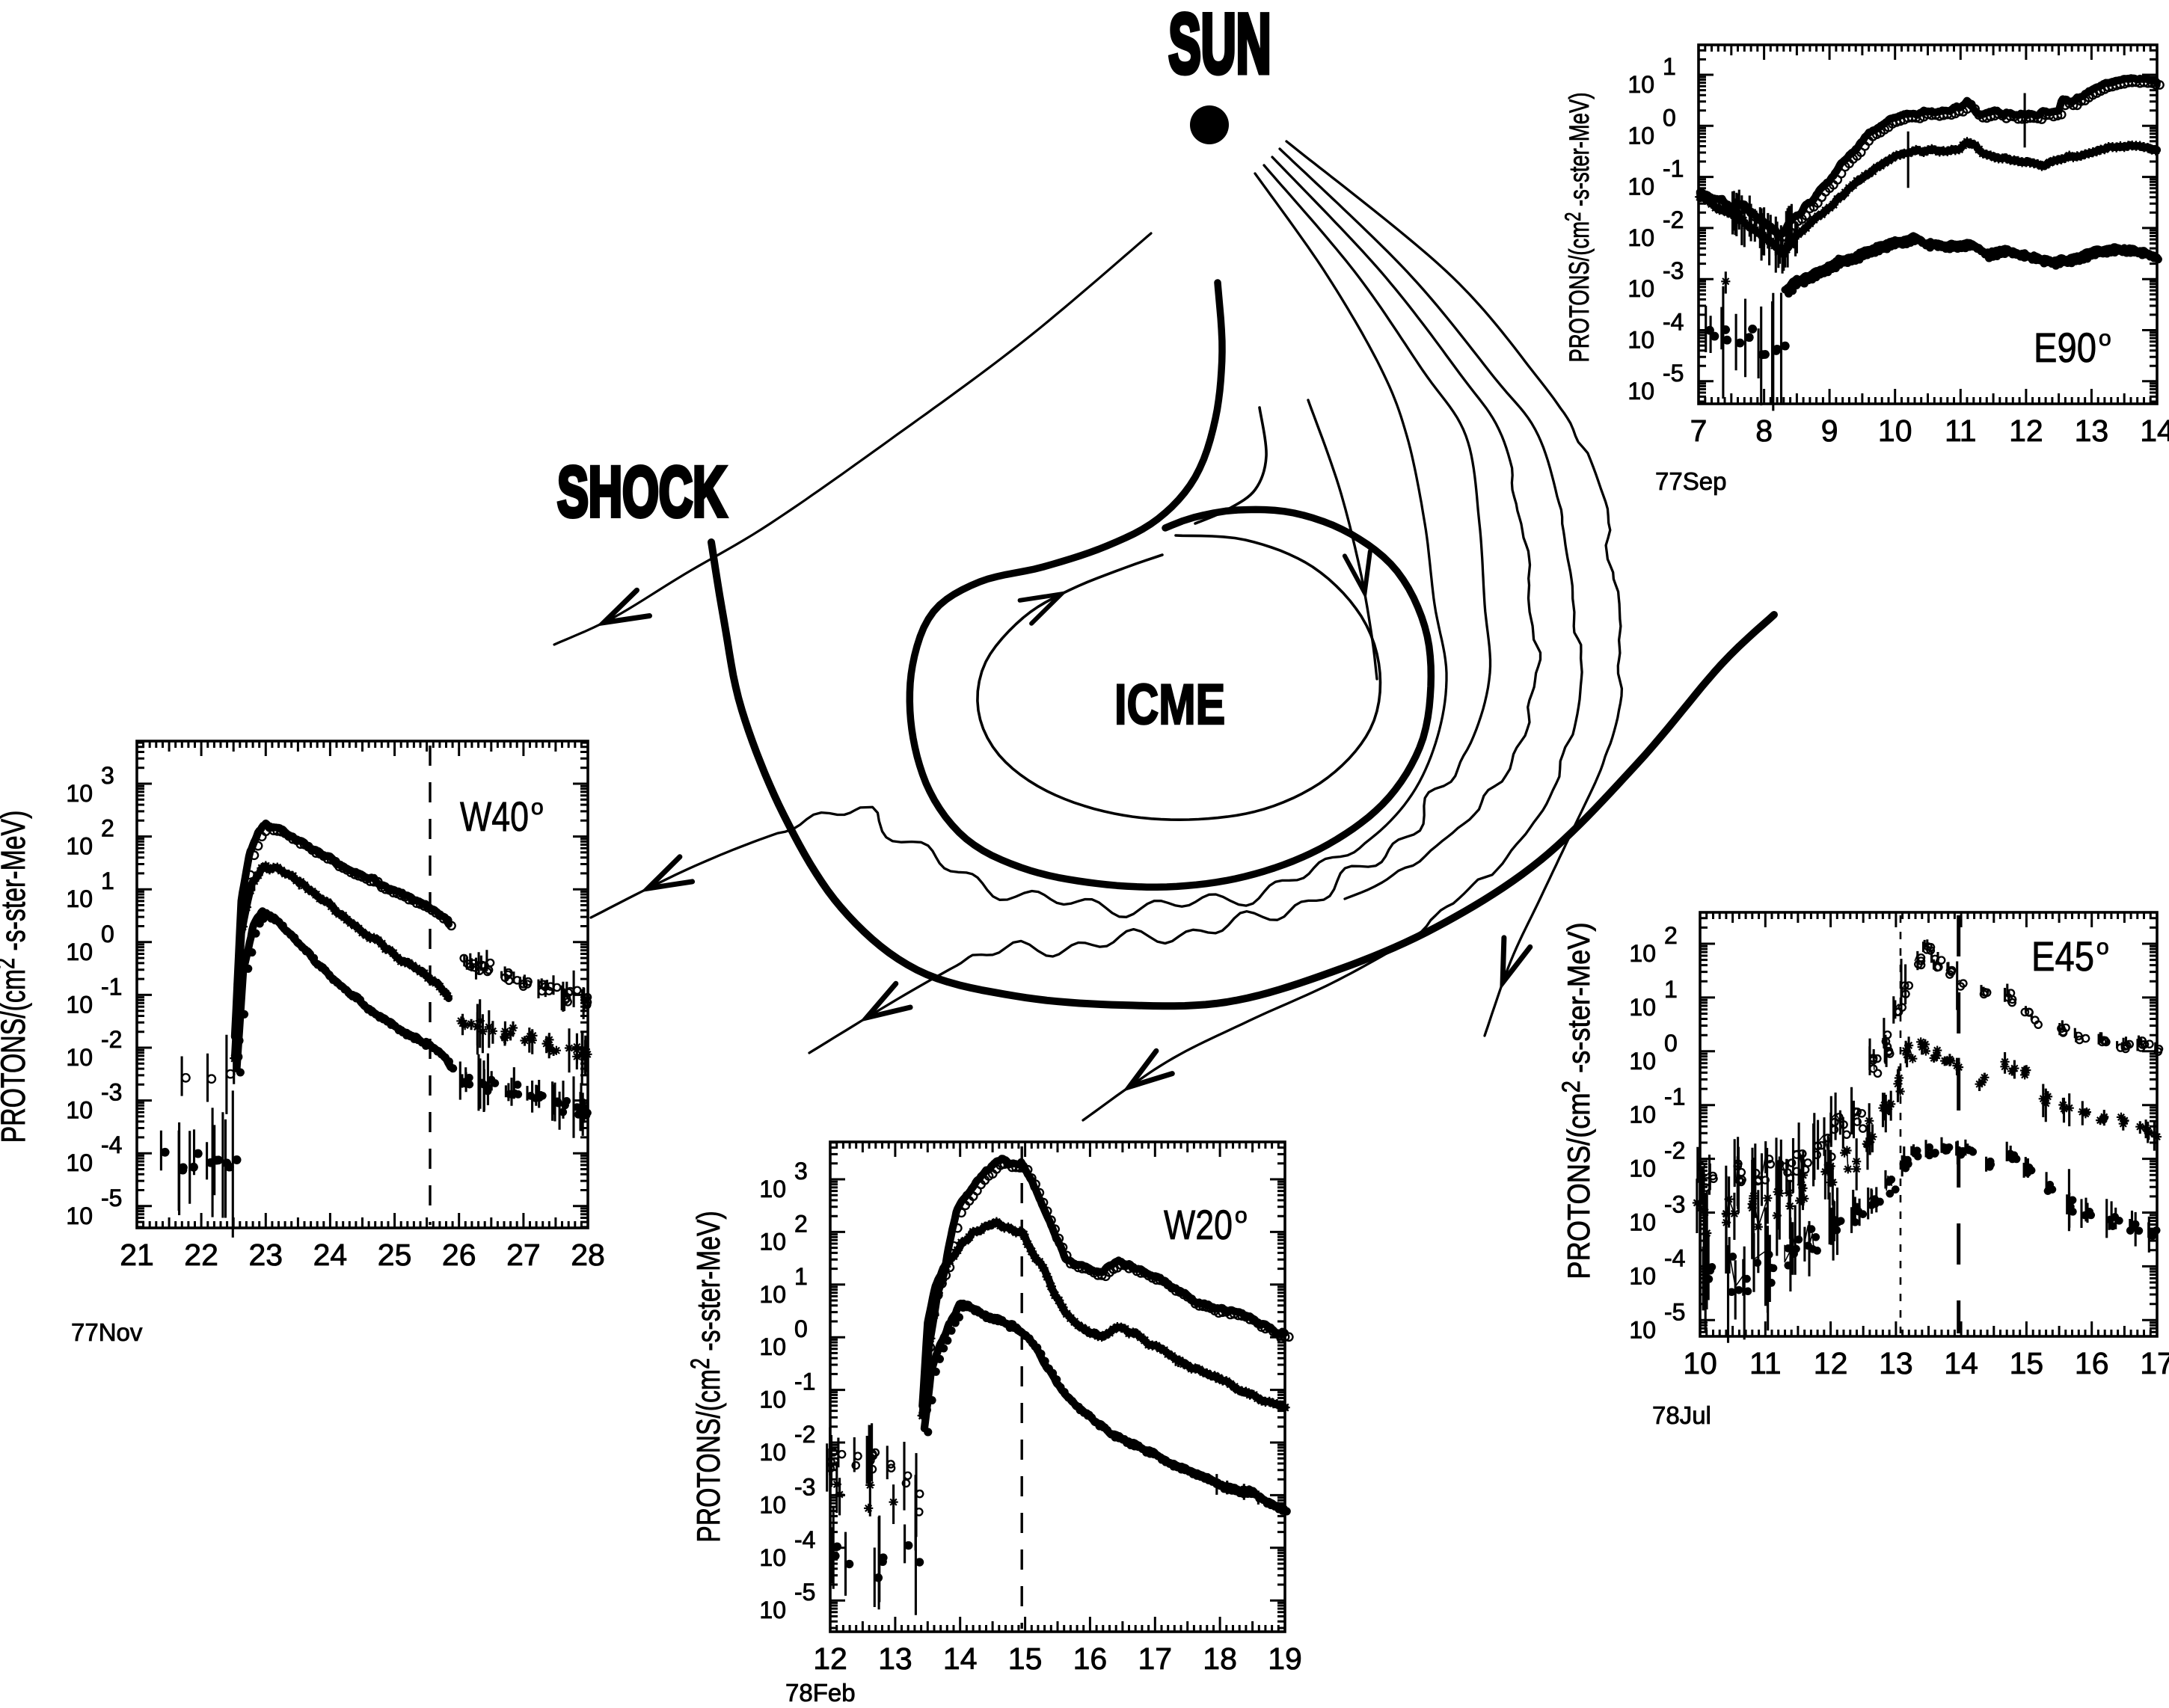 This screenshot has width=2169, height=1708. Describe the element at coordinates (1198, 1224) in the screenshot. I see `svg-text: W20` at that location.